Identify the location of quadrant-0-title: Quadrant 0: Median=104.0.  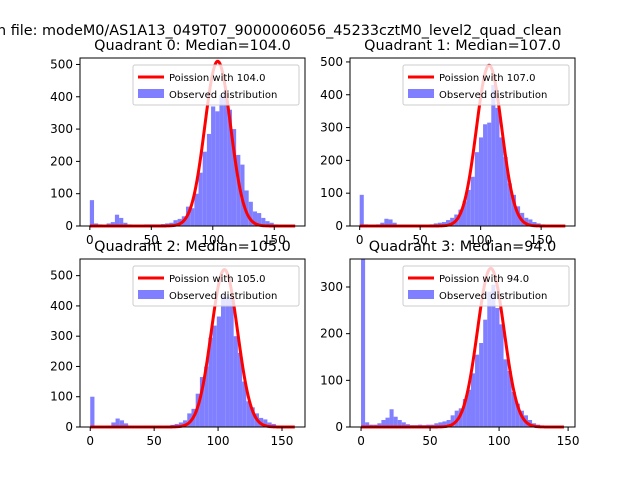
(192, 46).